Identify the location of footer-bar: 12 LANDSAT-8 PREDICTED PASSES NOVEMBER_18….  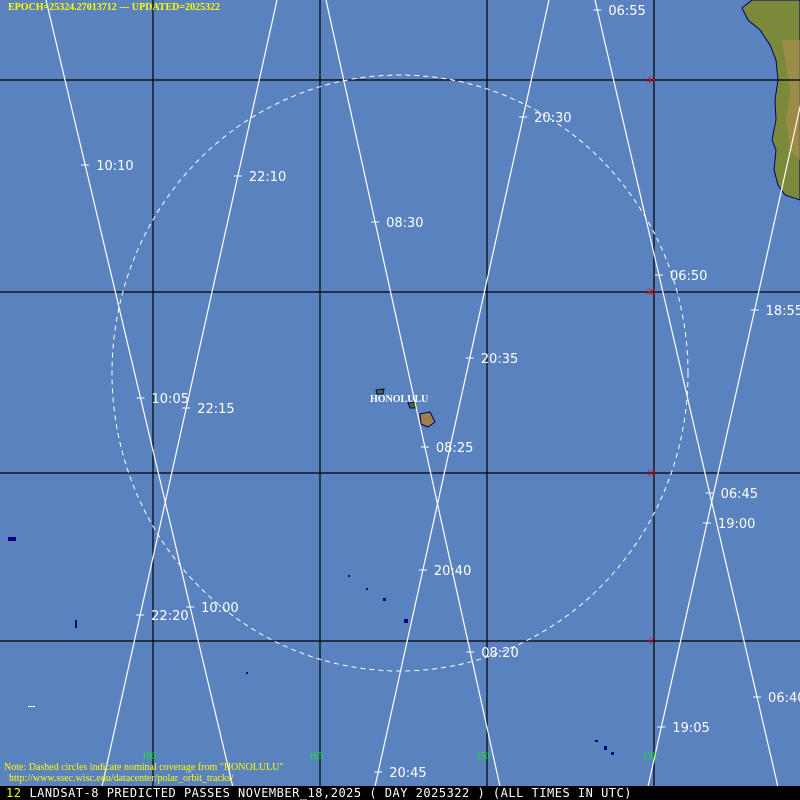
(400, 793).